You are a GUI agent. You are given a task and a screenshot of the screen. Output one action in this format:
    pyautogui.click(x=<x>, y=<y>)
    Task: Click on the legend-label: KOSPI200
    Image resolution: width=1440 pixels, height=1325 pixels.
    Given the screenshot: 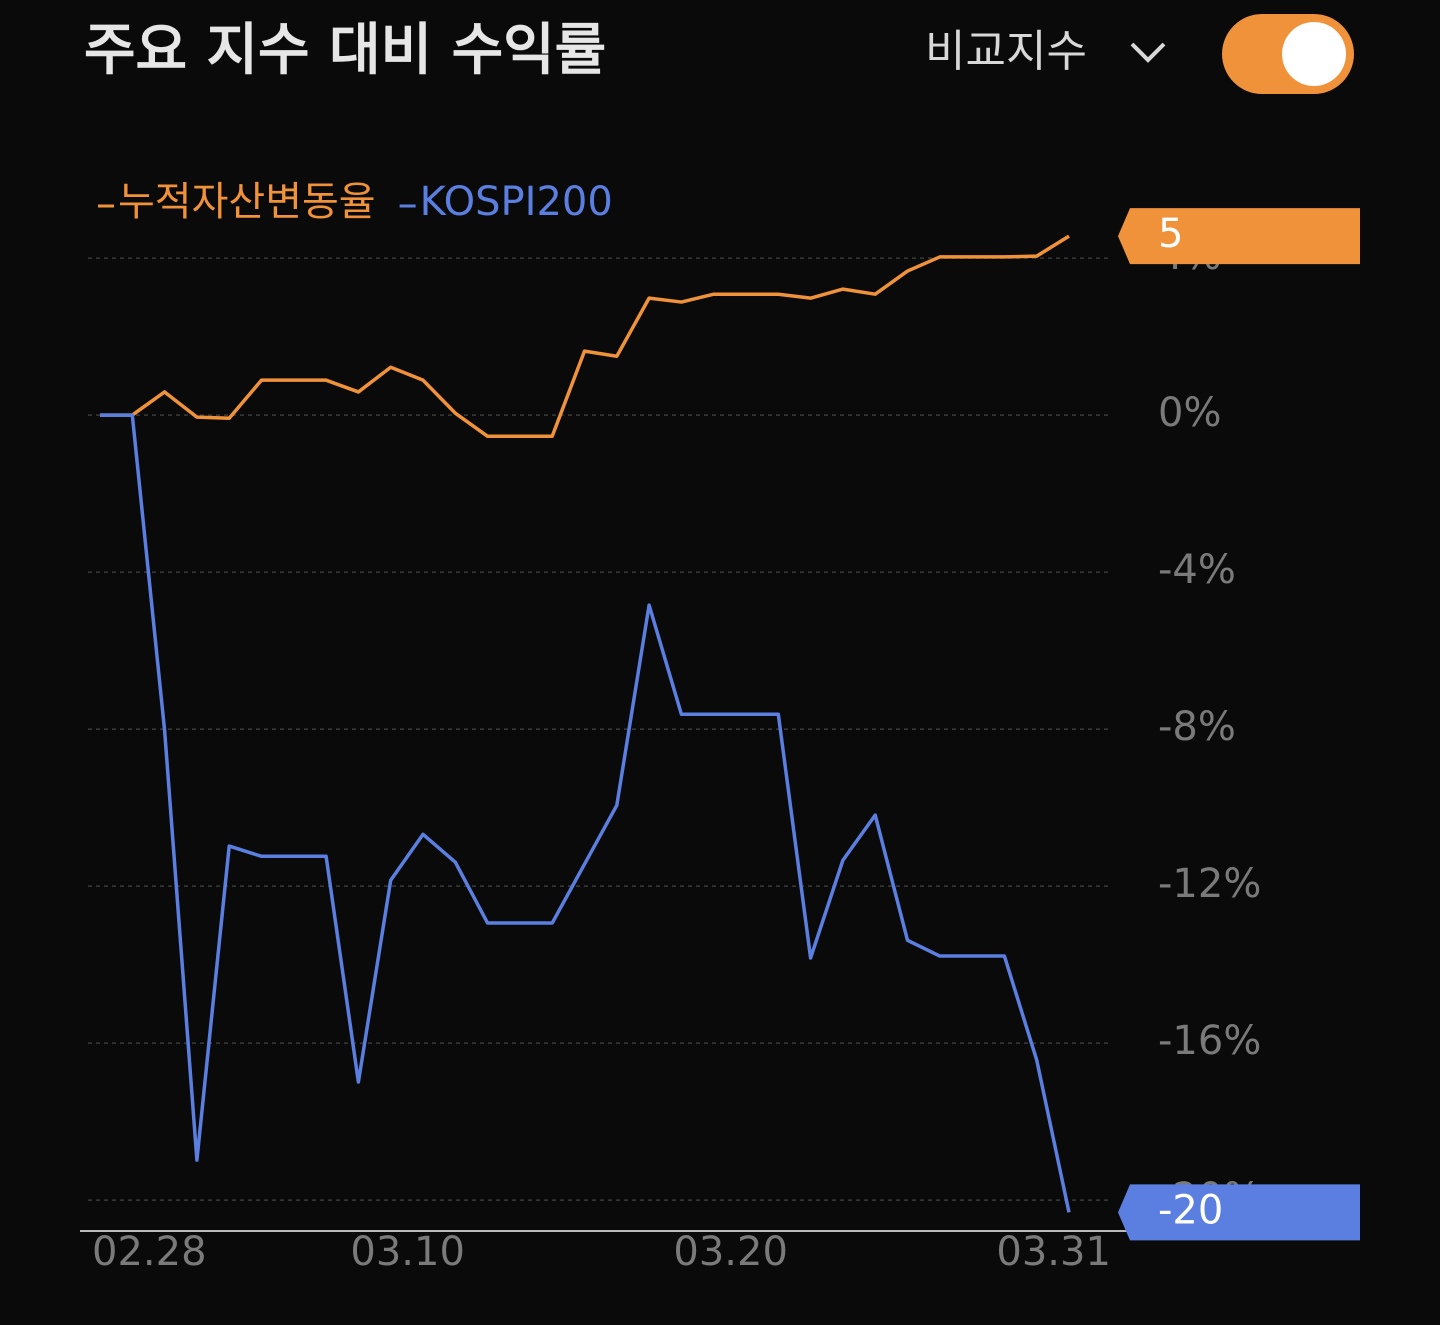 What is the action you would take?
    pyautogui.click(x=516, y=202)
    